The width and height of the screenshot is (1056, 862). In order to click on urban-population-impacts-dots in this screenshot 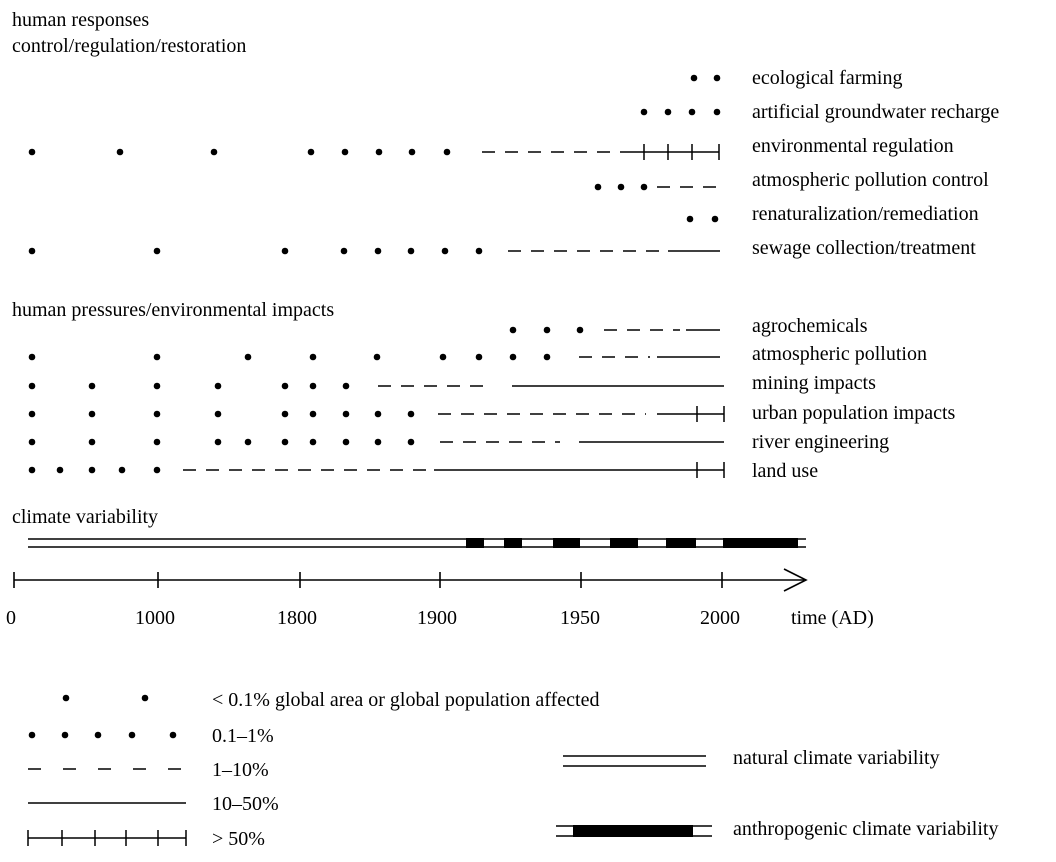, I will do `click(221, 414)`.